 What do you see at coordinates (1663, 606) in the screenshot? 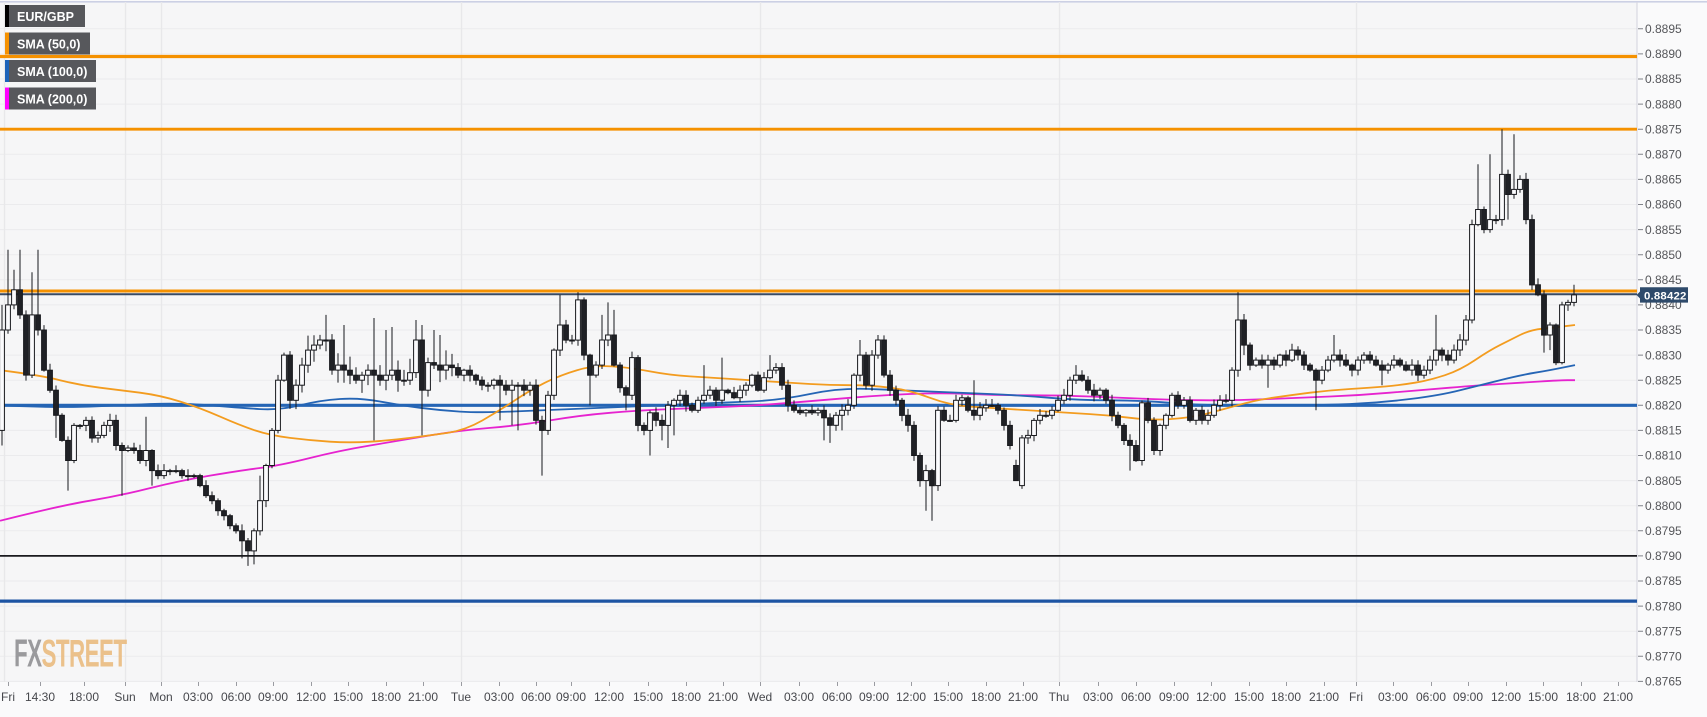
I see `svg-text: 0.8780` at bounding box center [1663, 606].